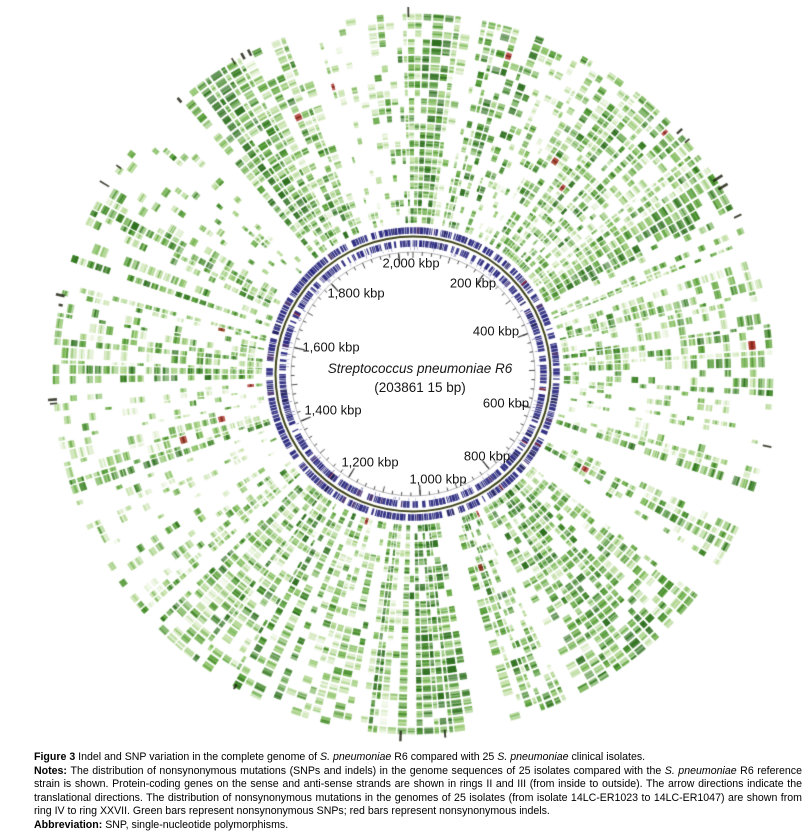  Describe the element at coordinates (52, 770) in the screenshot. I see `caption-run: Notes:` at that location.